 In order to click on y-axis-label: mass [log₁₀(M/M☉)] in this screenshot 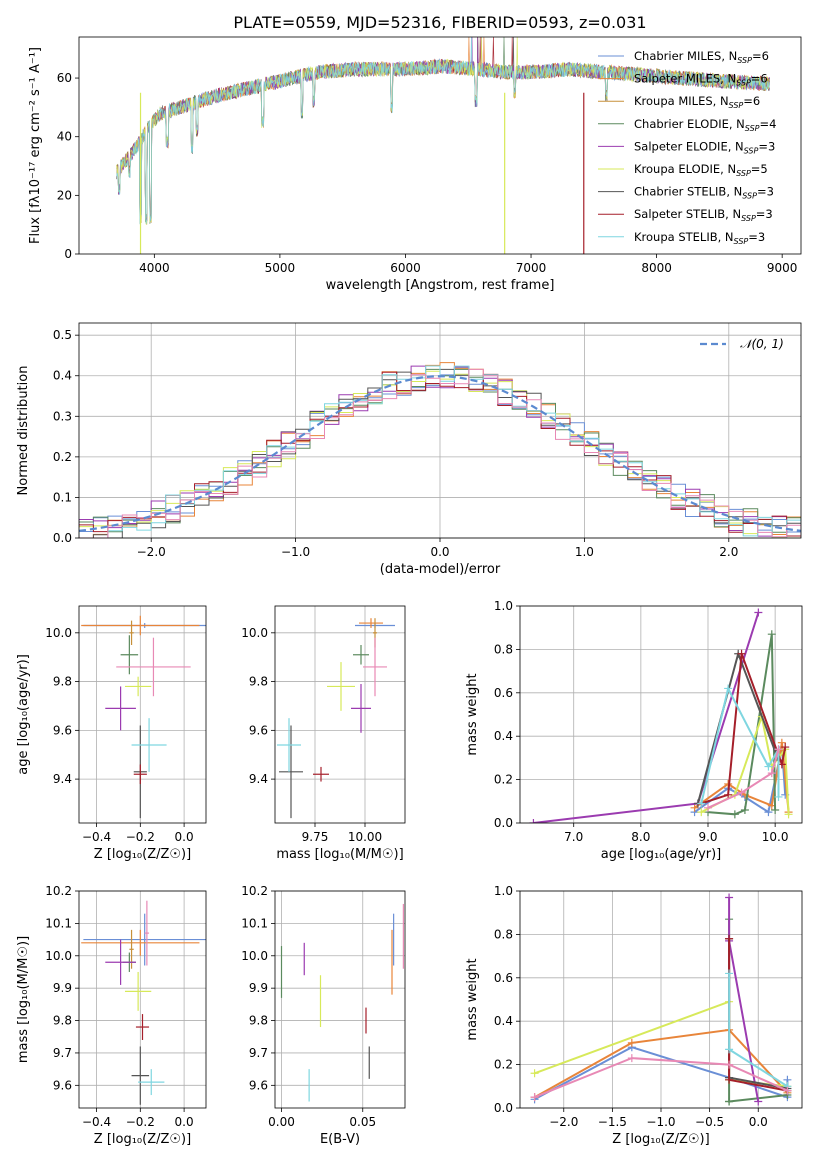, I will do `click(23, 999)`.